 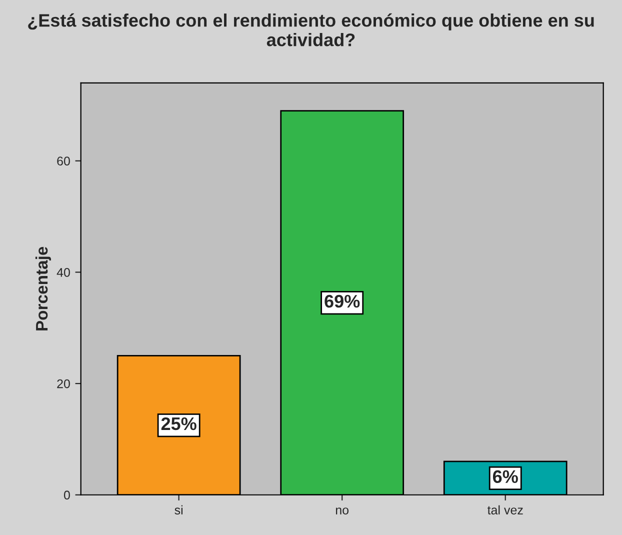 What do you see at coordinates (63, 383) in the screenshot?
I see `y-tick-label: 20` at bounding box center [63, 383].